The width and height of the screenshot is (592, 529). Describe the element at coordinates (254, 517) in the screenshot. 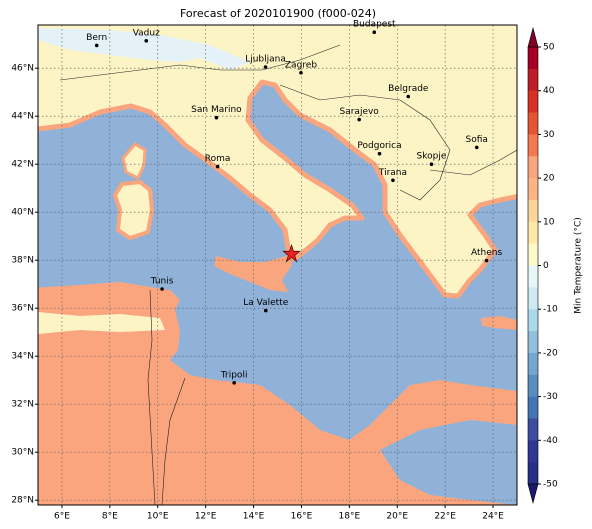

I see `x-tick-label: 14°E` at that location.